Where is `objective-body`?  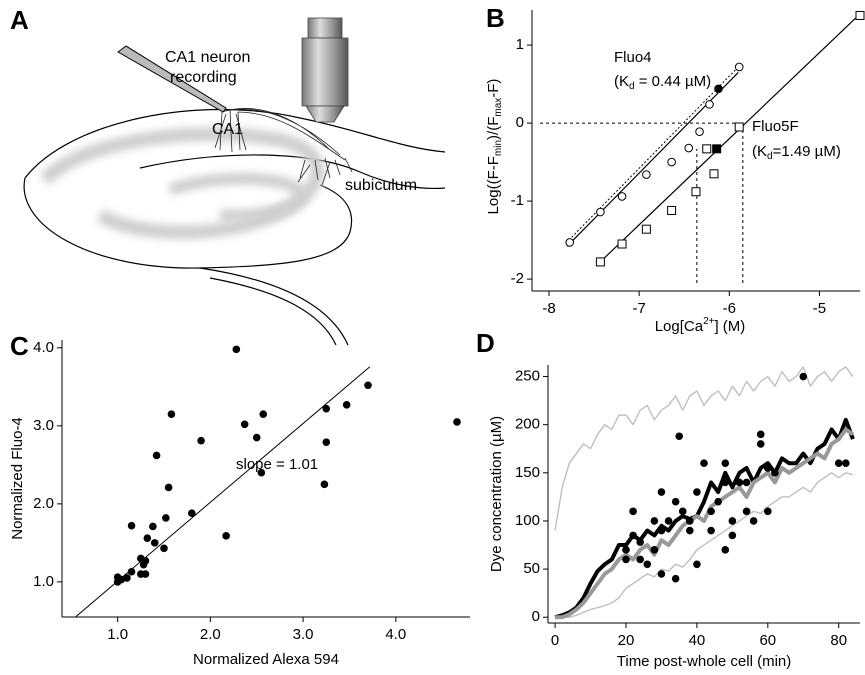
objective-body is located at coordinates (325, 72).